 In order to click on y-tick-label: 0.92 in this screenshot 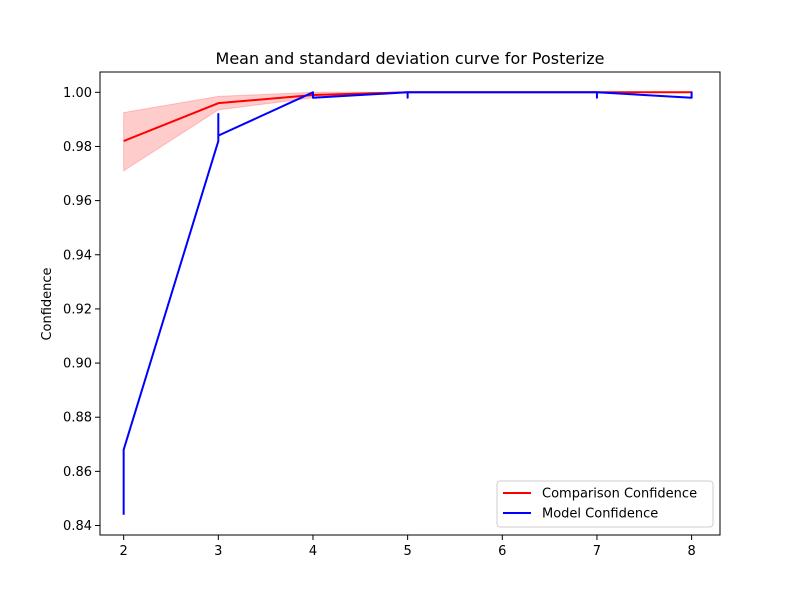, I will do `click(77, 309)`.